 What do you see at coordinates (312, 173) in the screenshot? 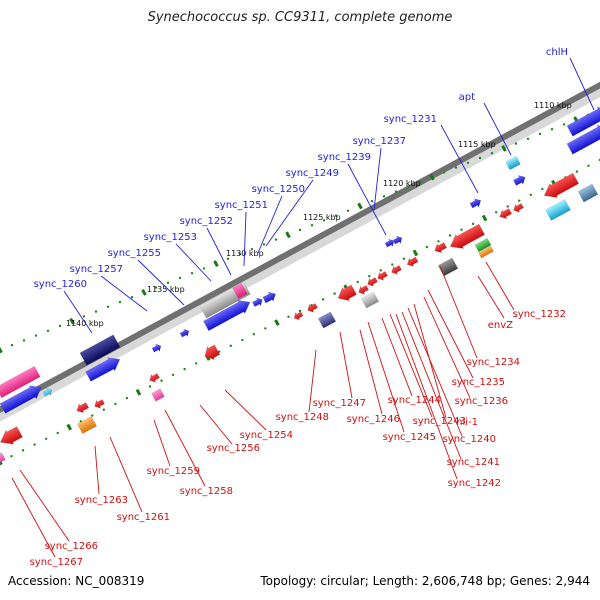
I see `gene-sync-1249-label: sync_1249` at bounding box center [312, 173].